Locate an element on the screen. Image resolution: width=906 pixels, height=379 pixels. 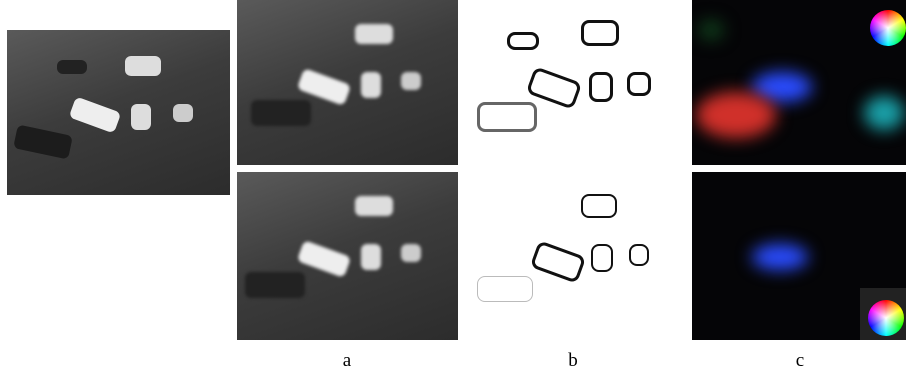
column-label: a is located at coordinates (347, 360).